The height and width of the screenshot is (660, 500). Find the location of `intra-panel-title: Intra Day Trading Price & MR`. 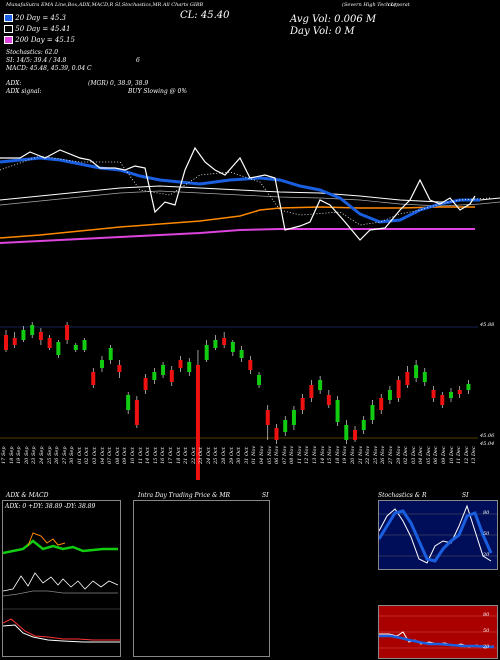

intra-panel-title: Intra Day Trading Price & MR is located at coordinates (184, 495).